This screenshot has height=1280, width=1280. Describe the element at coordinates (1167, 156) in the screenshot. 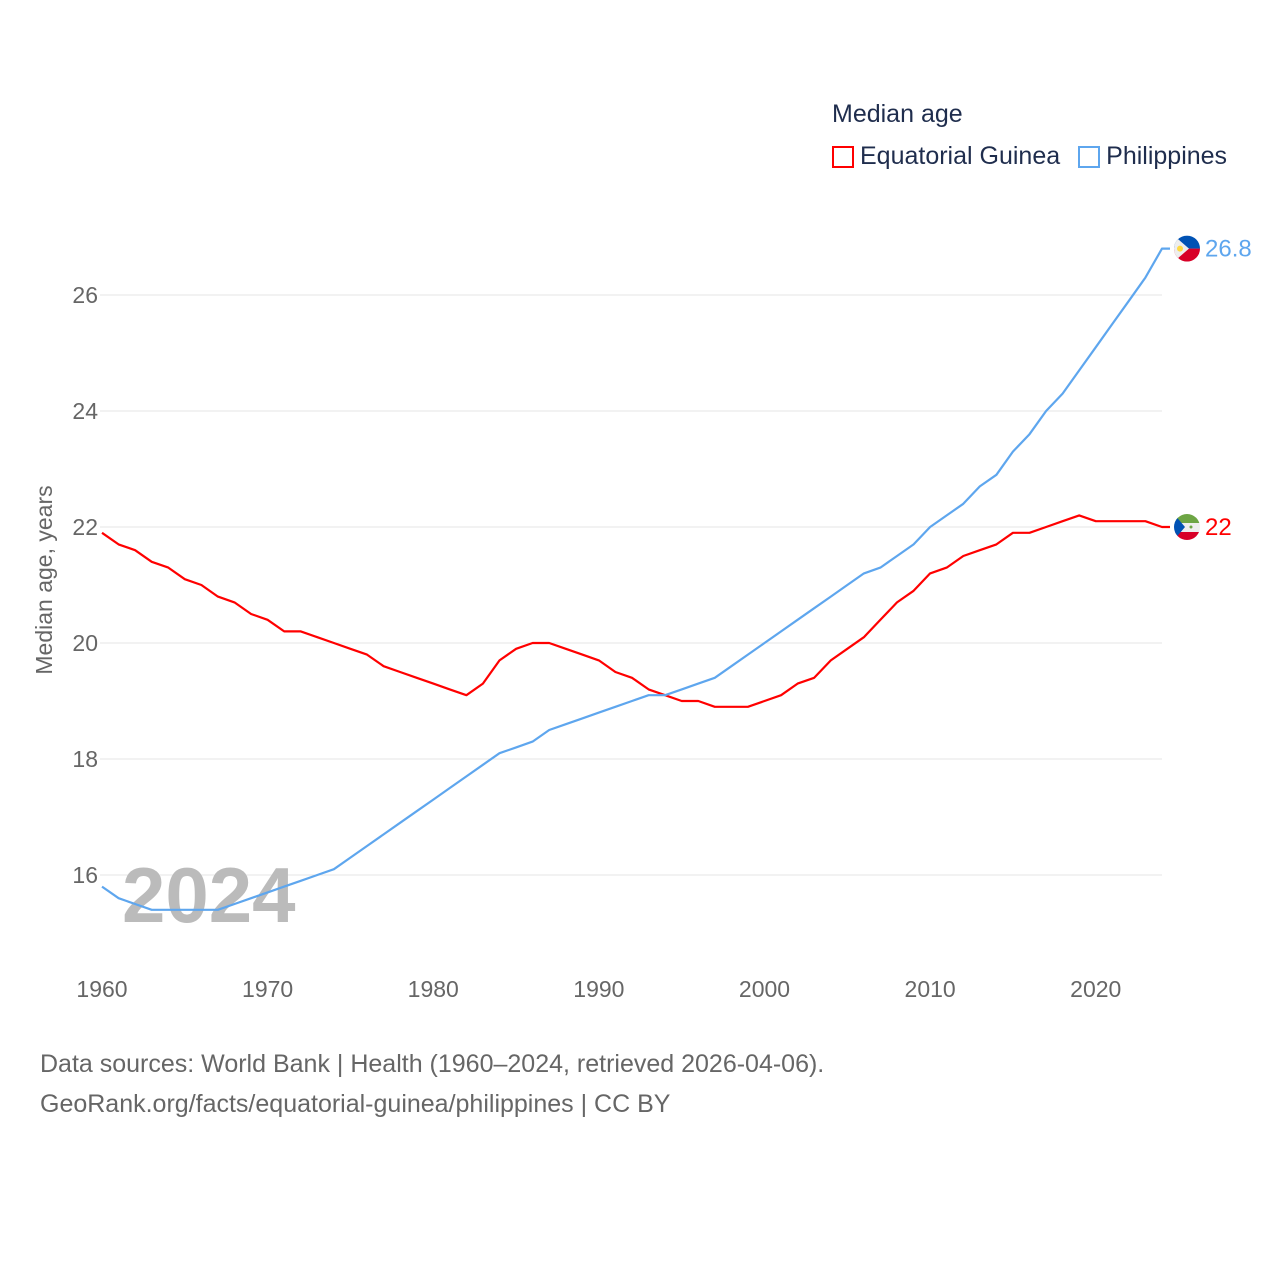

I see `legend-label: Philippines` at that location.